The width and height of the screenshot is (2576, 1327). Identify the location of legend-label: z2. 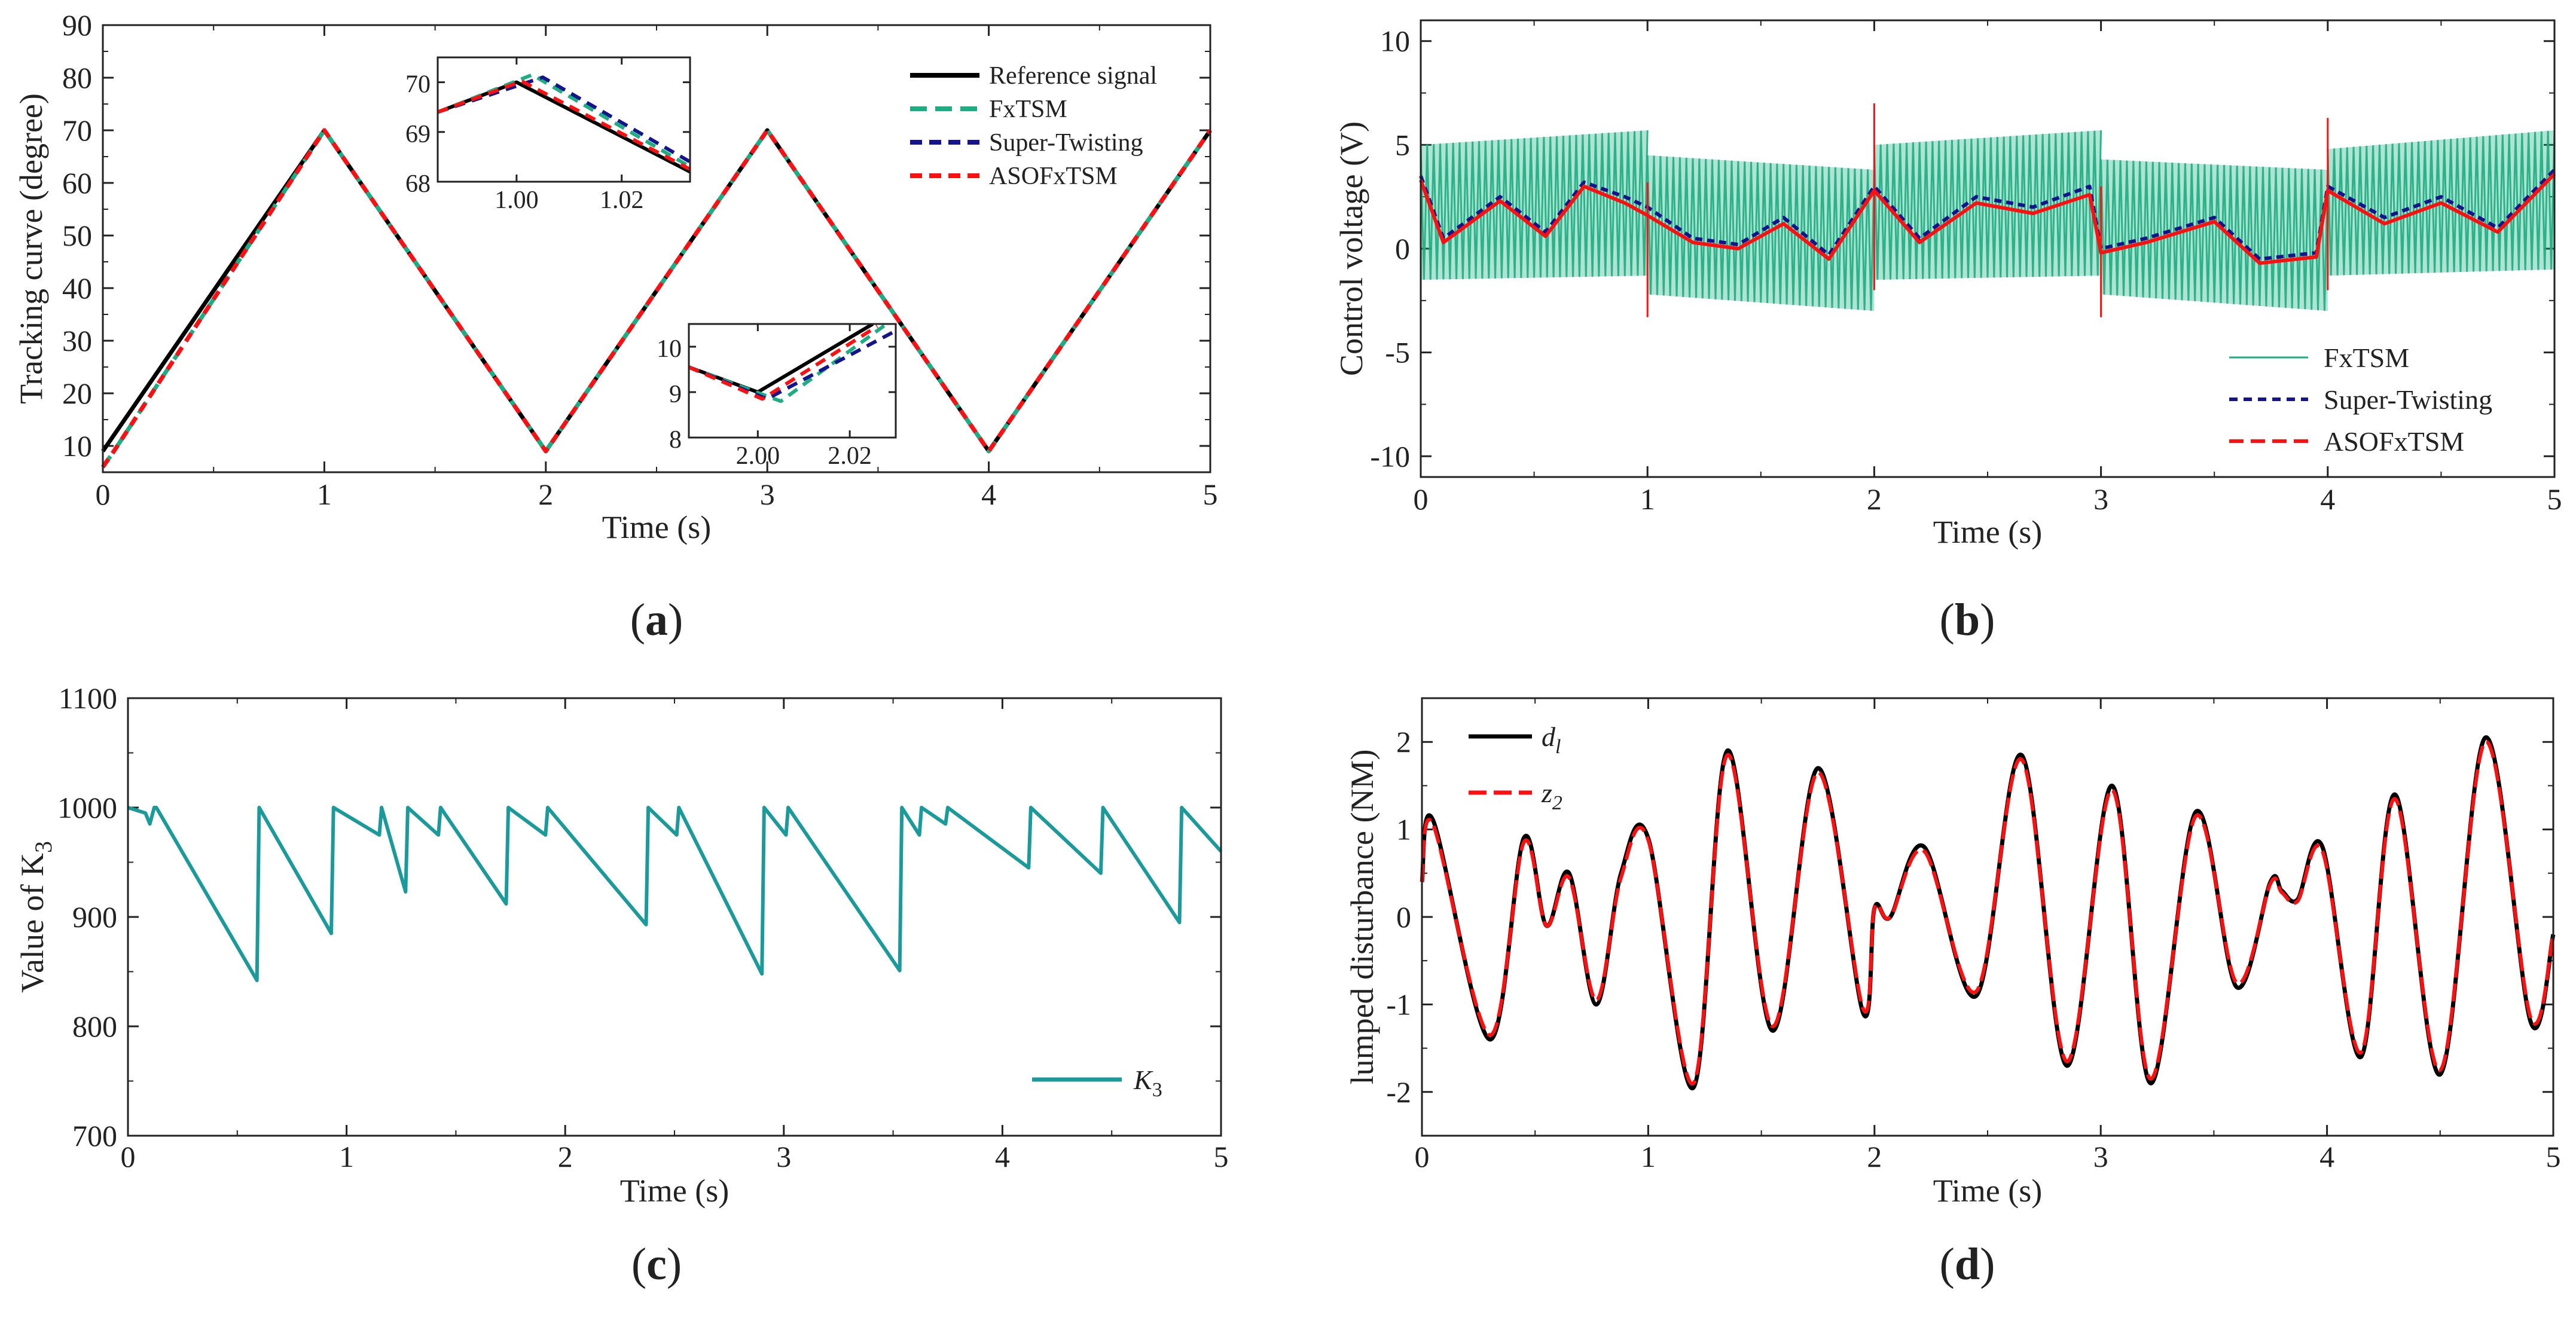
(1551, 796).